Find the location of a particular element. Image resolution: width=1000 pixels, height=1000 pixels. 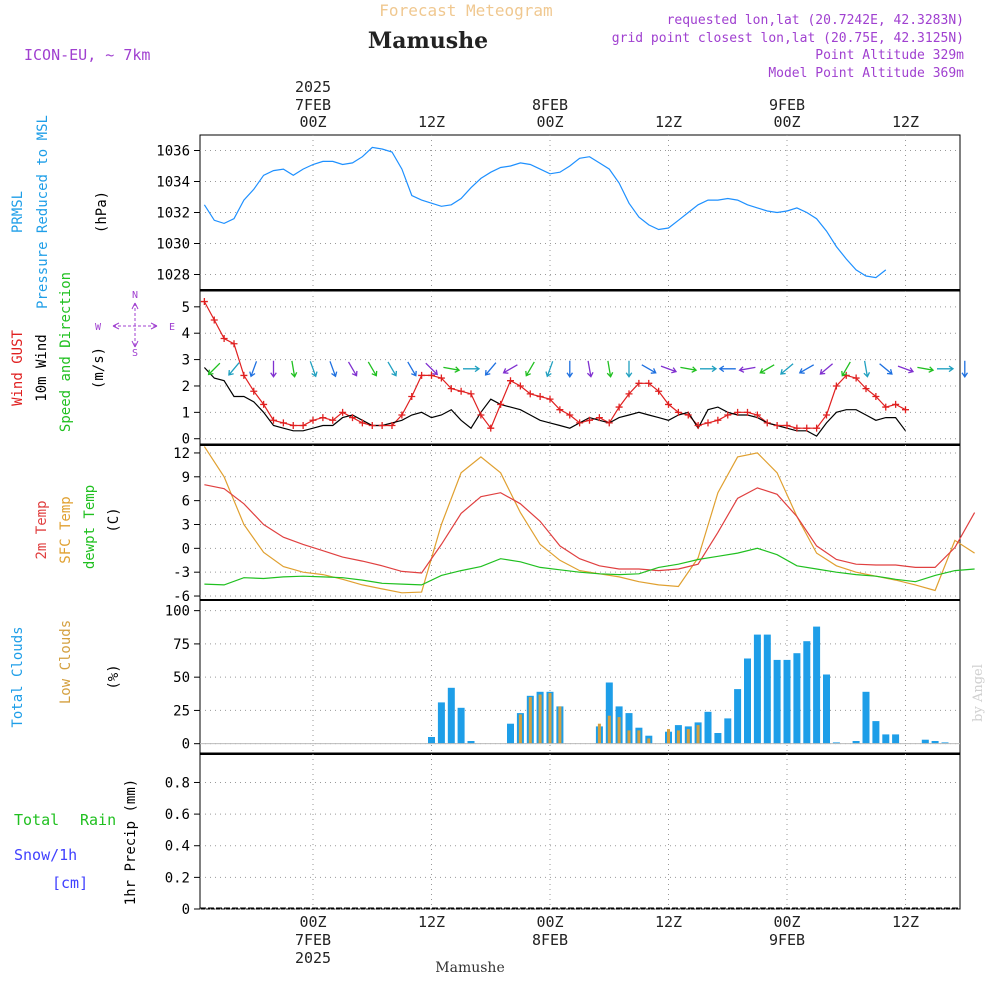

t2m-line is located at coordinates (590, 529).